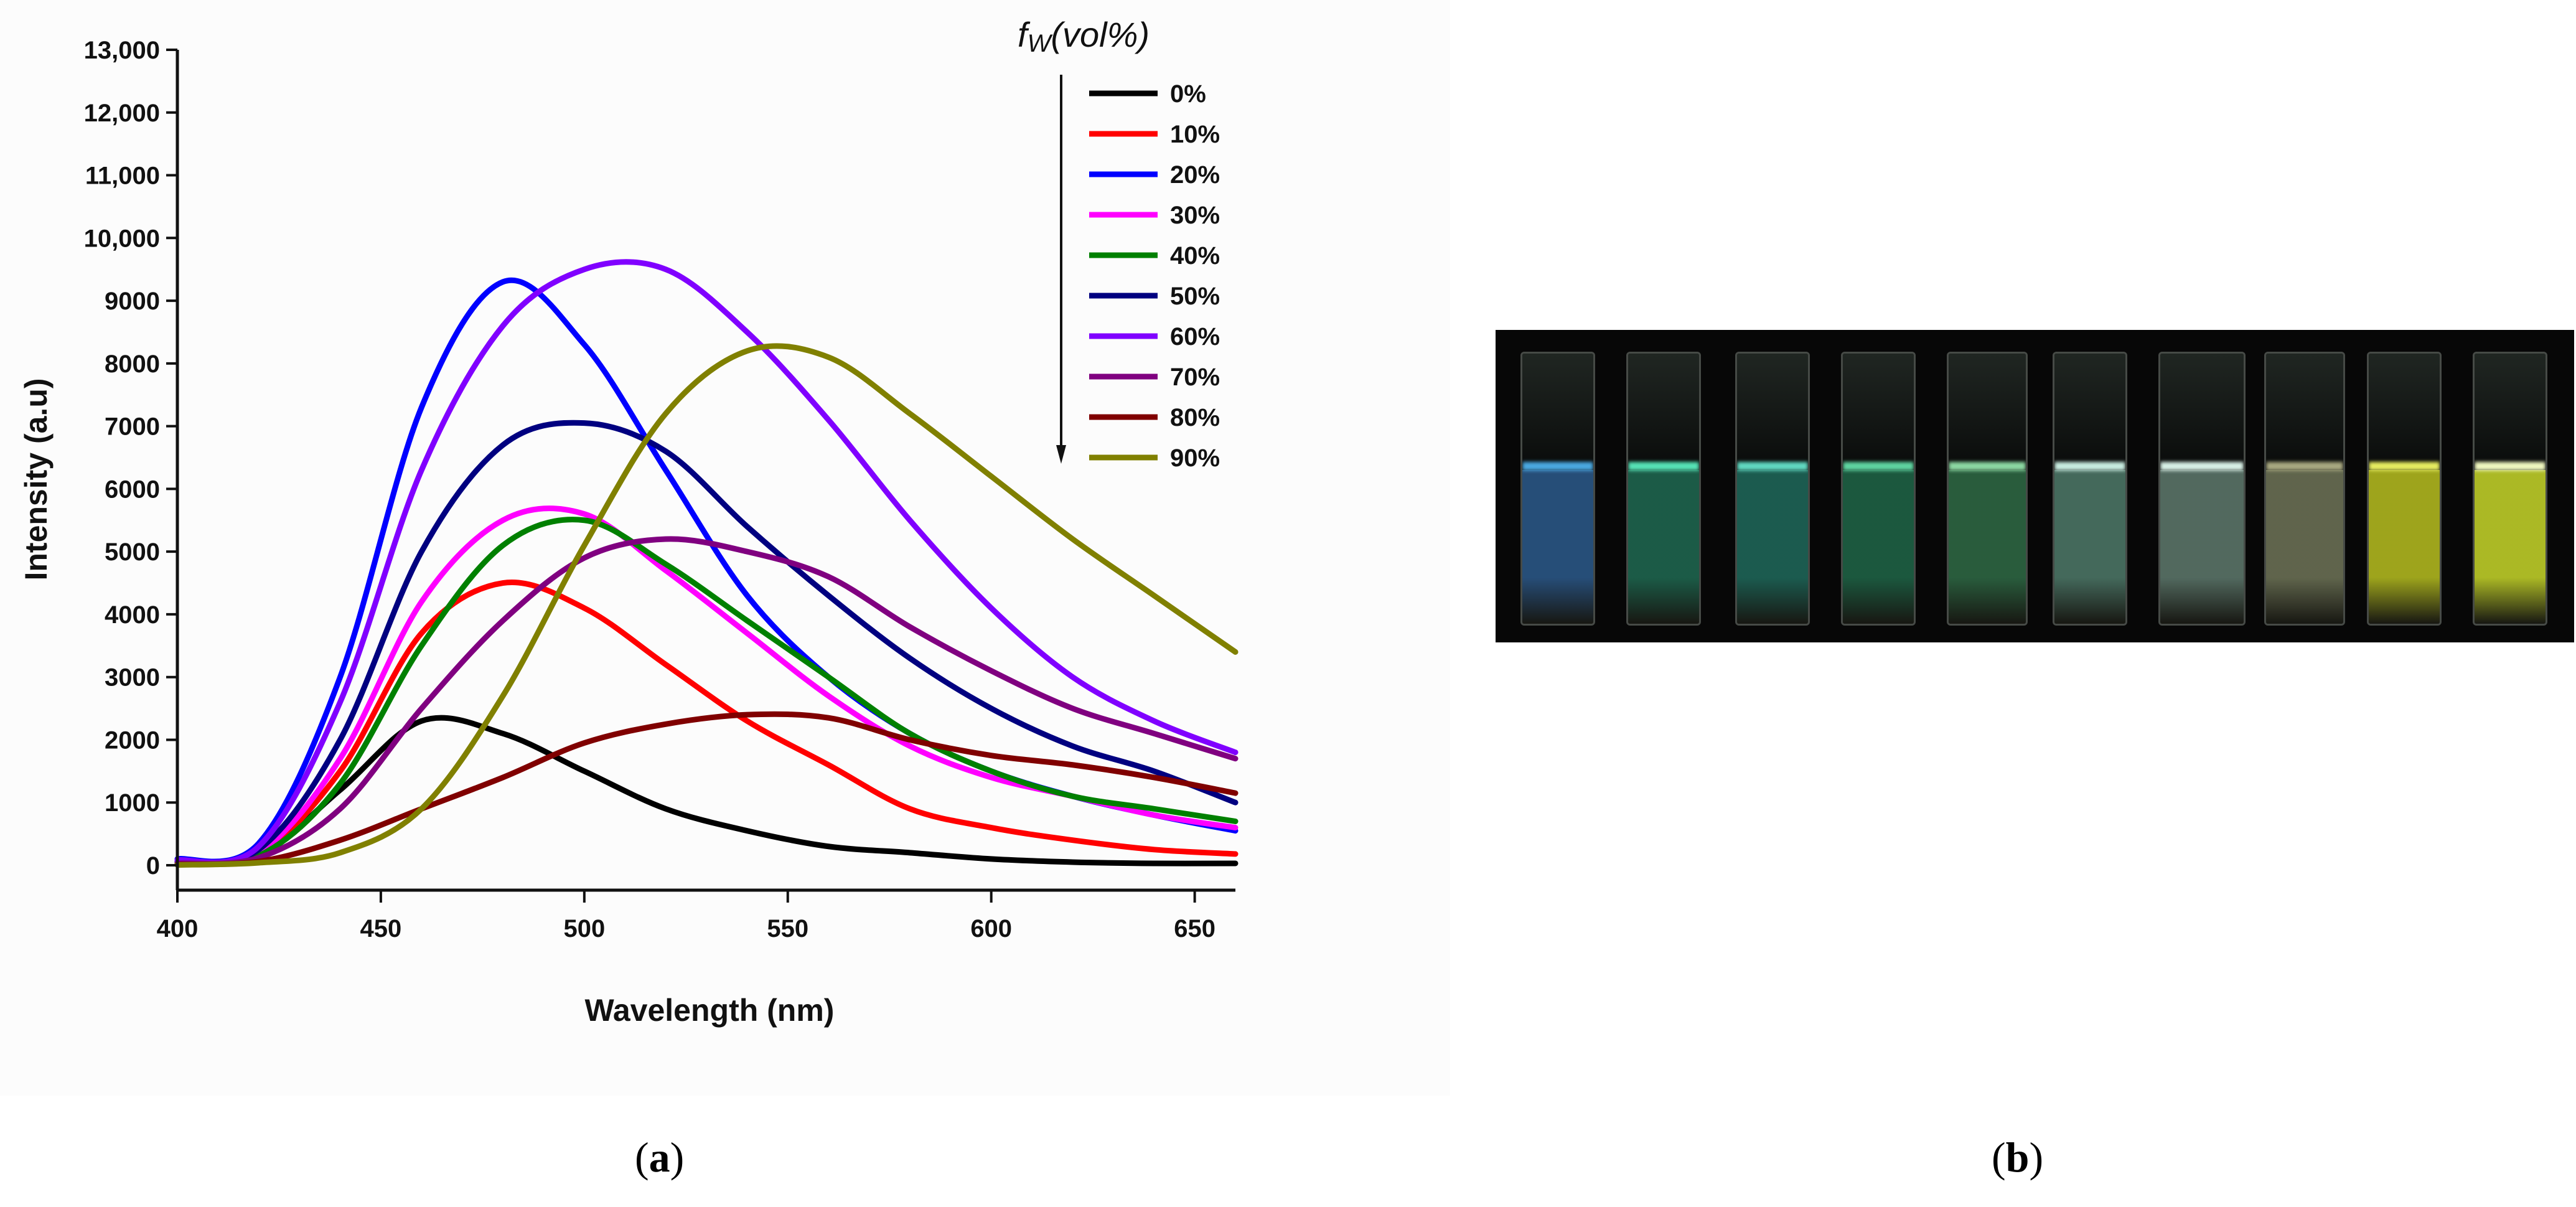  Describe the element at coordinates (381, 928) in the screenshot. I see `x-tick-label: 450` at that location.